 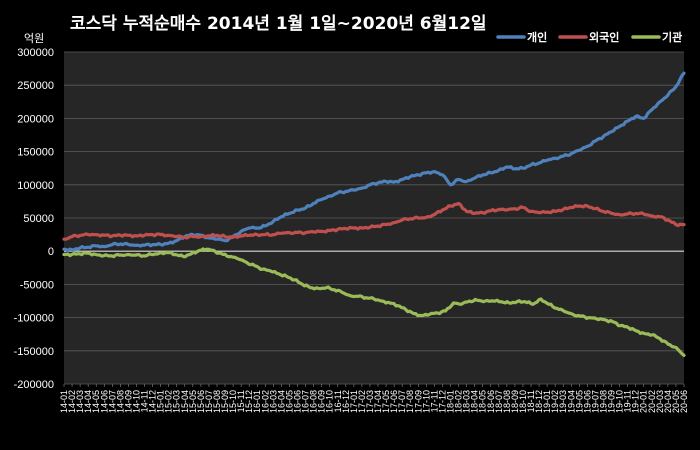 What do you see at coordinates (145, 401) in the screenshot?
I see `x-tick-label: 14-11` at bounding box center [145, 401].